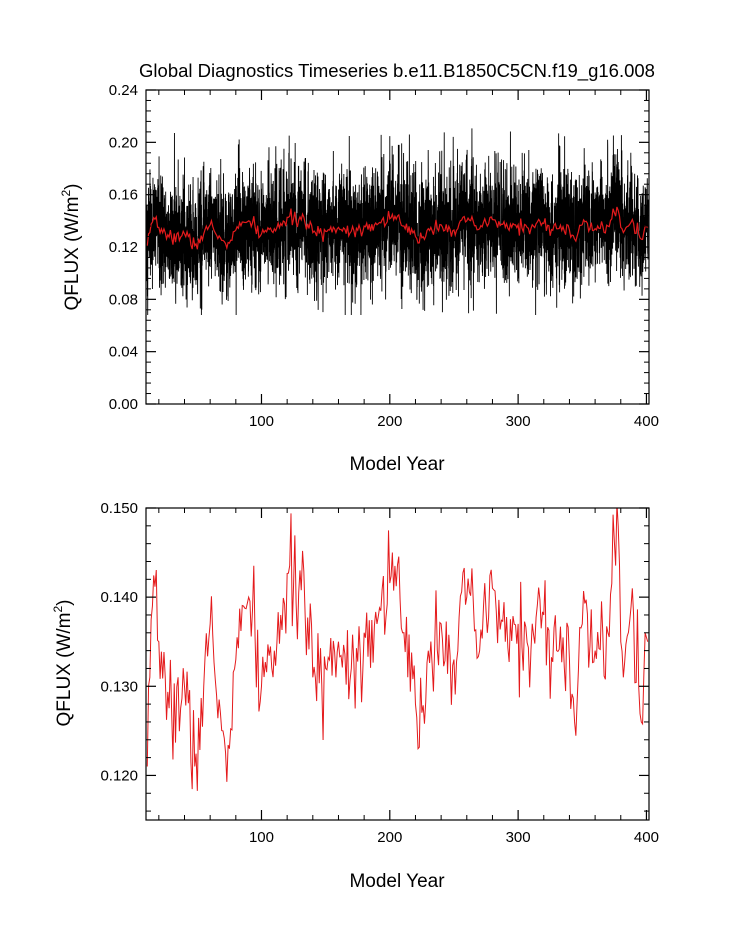 The width and height of the screenshot is (733, 945). I want to click on top-x-axis-label: Model Year, so click(397, 464).